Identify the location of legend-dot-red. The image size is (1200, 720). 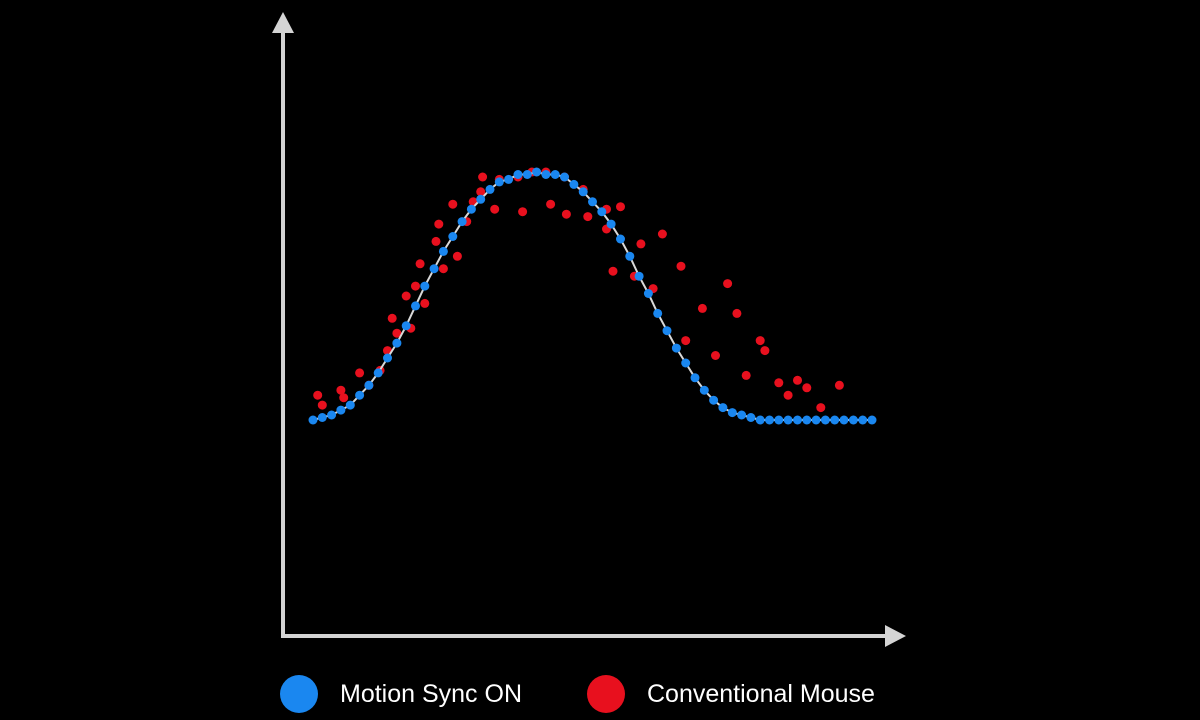
(606, 694).